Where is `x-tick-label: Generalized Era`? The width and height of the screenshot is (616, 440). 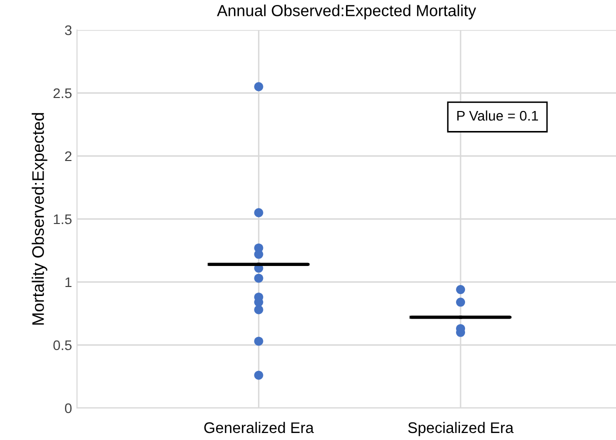
x-tick-label: Generalized Era is located at coordinates (259, 428).